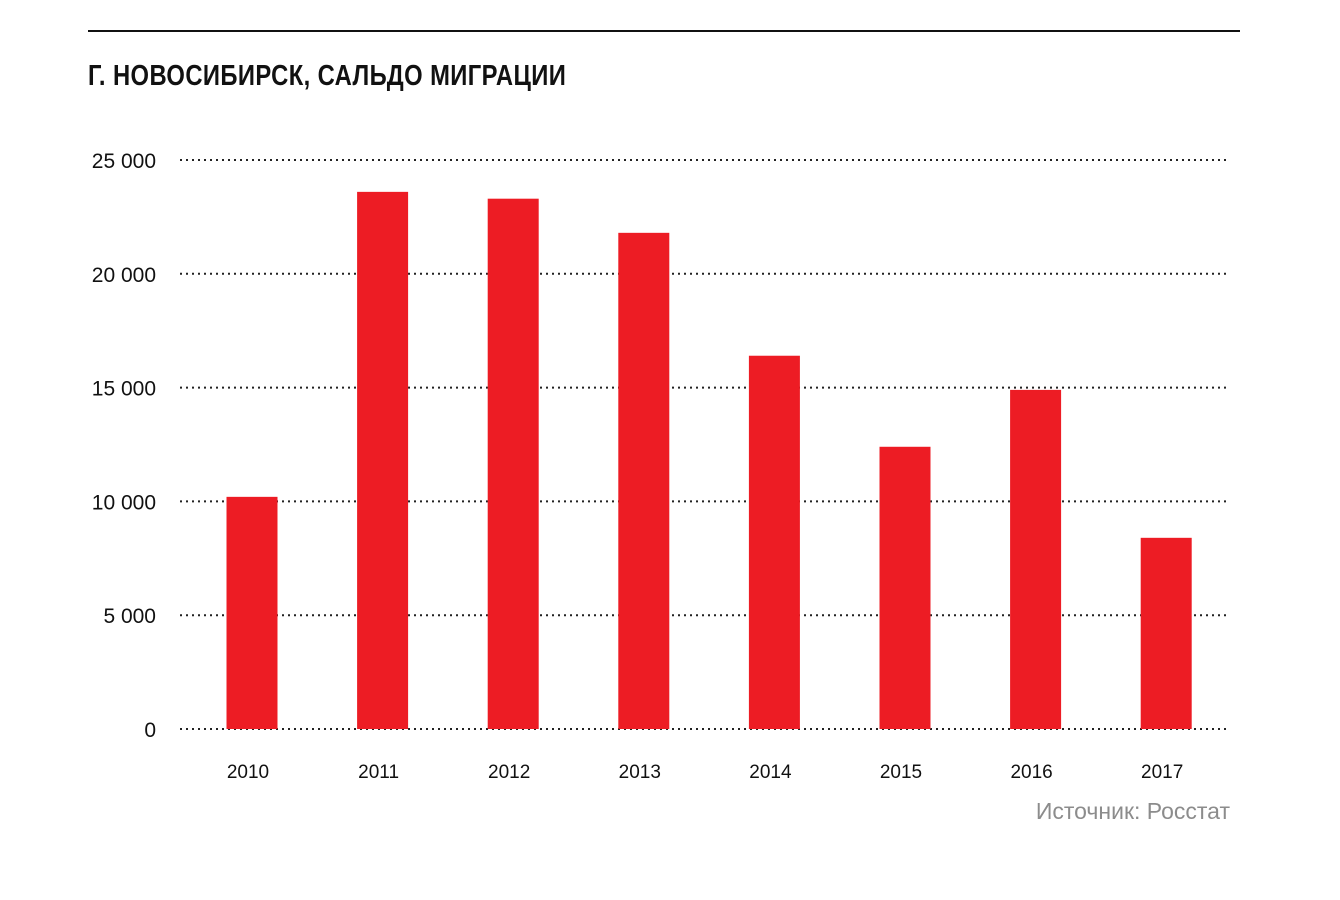 The image size is (1340, 900). Describe the element at coordinates (774, 542) in the screenshot. I see `bar-2014` at that location.